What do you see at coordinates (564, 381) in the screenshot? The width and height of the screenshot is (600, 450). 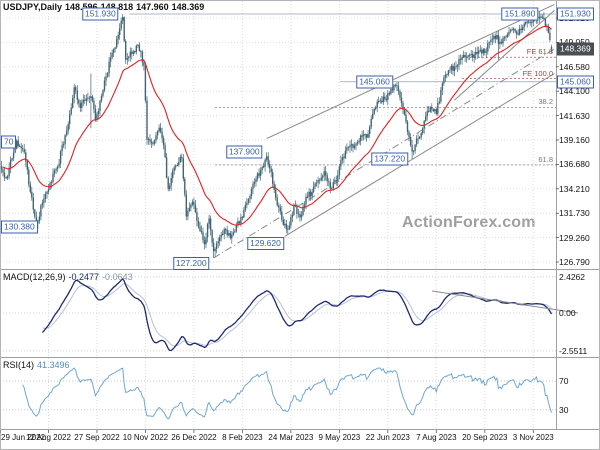 I see `rsi-axis-label: 70` at bounding box center [564, 381].